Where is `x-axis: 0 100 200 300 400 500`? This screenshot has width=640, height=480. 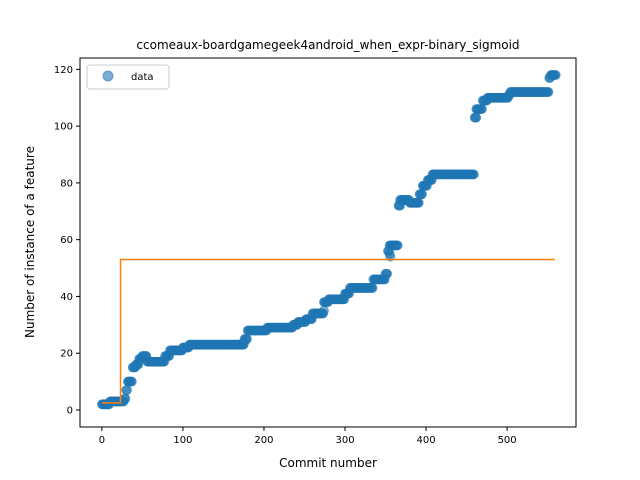 x-axis: 0 100 200 300 400 500 is located at coordinates (308, 436).